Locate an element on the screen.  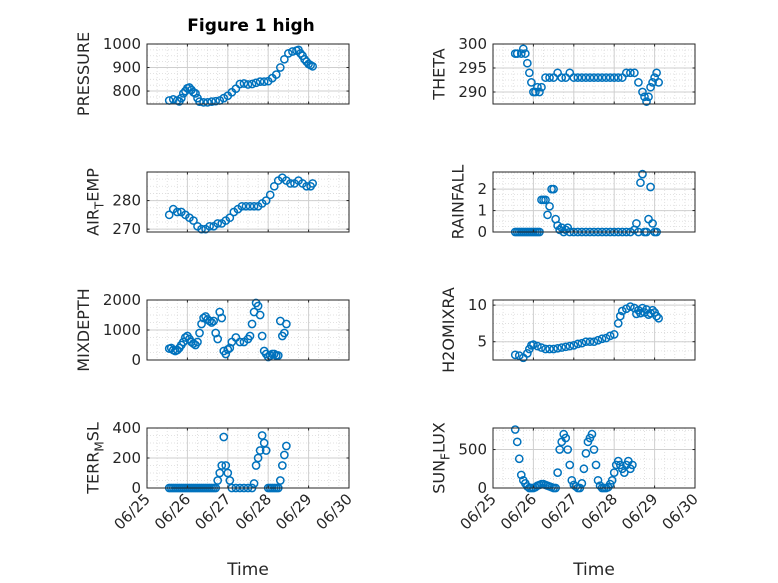
y-axis-label: RAINFALL is located at coordinates (458, 202).